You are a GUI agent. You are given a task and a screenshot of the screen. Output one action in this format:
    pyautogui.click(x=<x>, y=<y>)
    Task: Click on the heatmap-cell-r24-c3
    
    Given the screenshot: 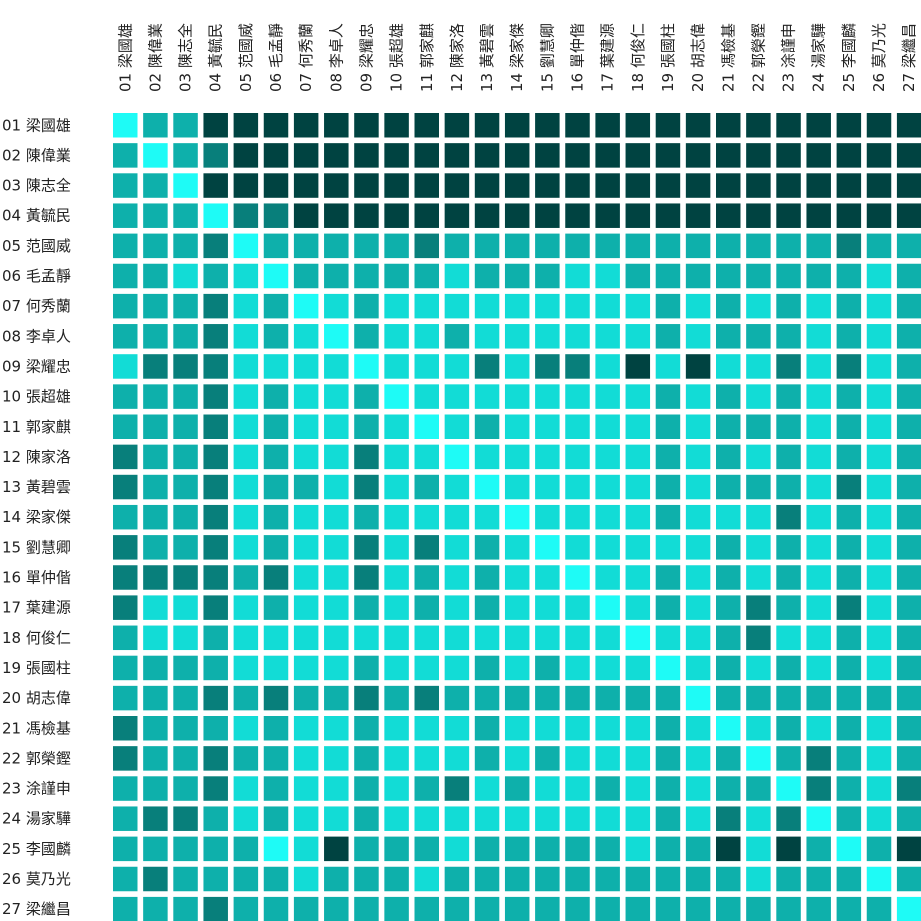 What is the action you would take?
    pyautogui.click(x=185, y=818)
    